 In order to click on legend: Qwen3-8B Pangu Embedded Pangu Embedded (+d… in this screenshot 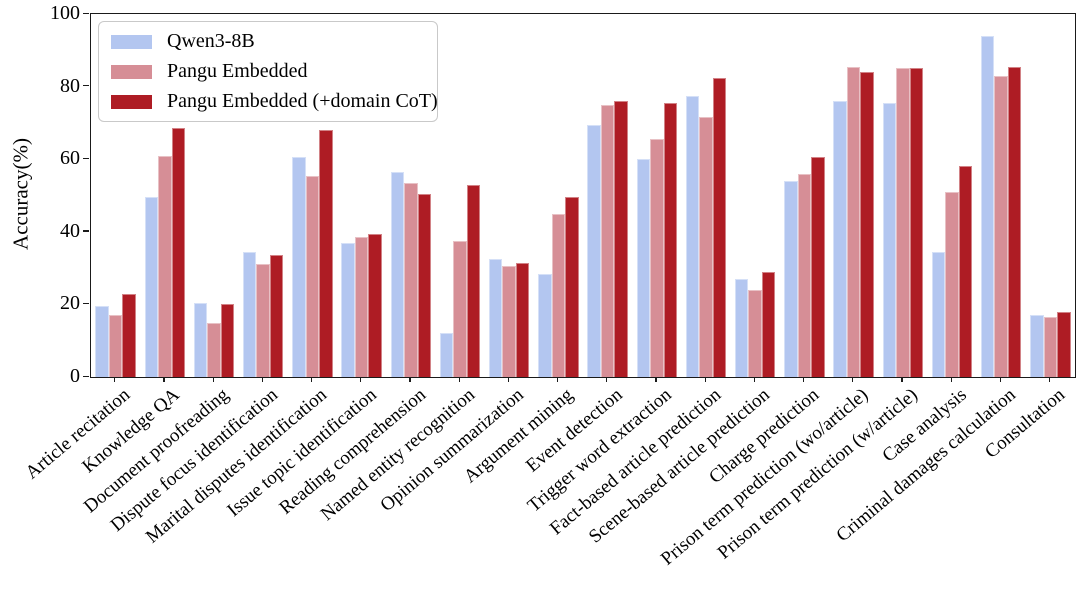, I will do `click(268, 71)`.